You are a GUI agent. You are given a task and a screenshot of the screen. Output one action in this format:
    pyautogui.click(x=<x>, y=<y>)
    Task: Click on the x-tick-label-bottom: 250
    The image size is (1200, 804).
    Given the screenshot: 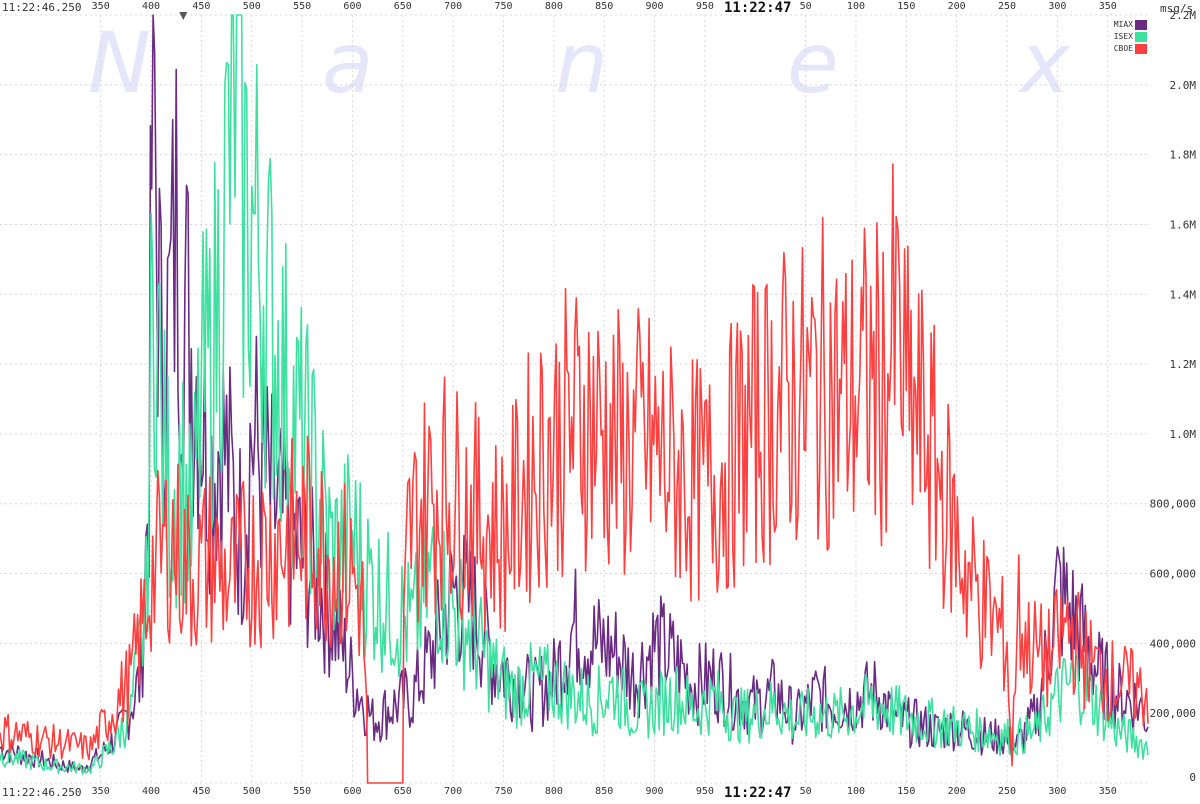 What is the action you would take?
    pyautogui.click(x=1007, y=791)
    